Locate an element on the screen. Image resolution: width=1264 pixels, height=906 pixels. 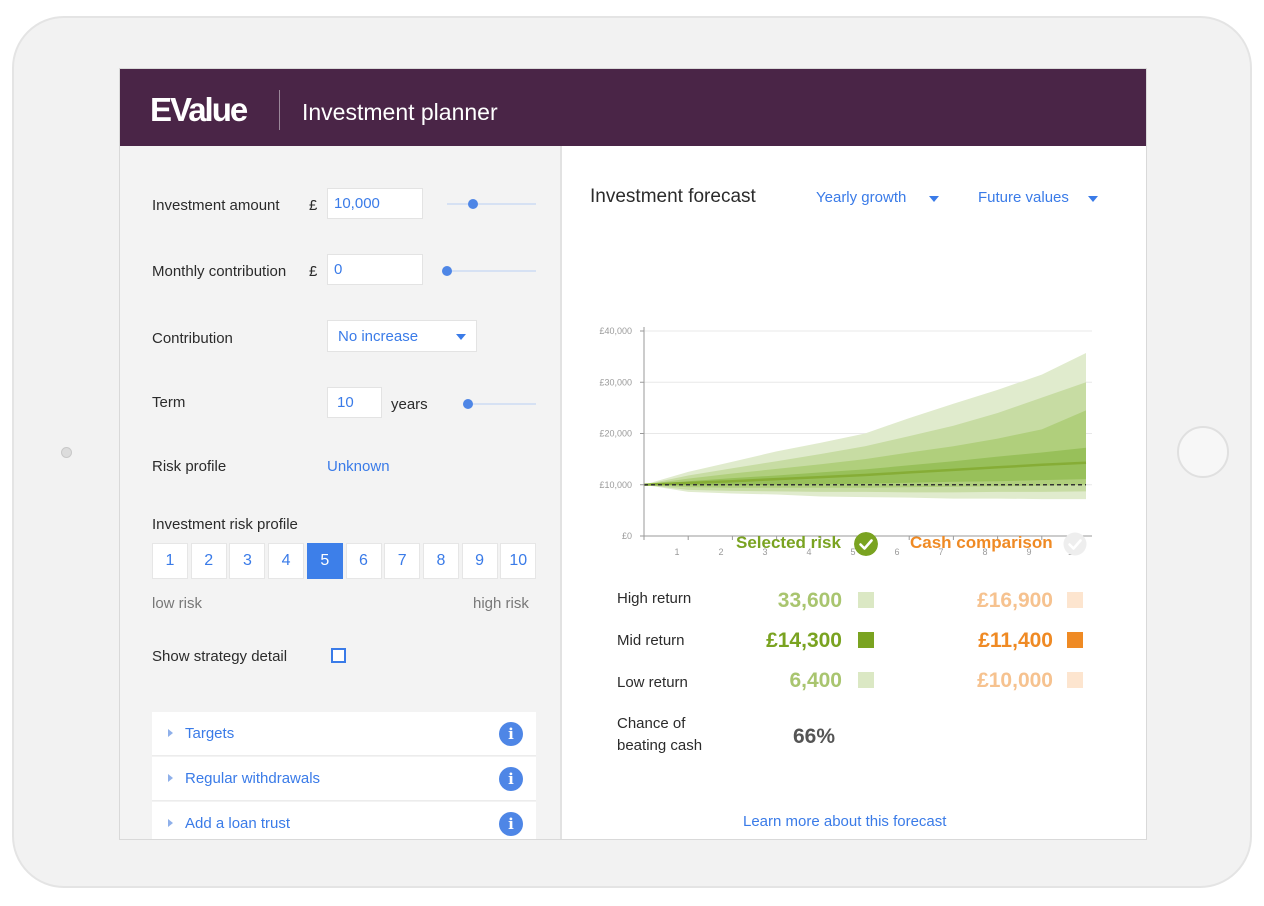
future-values-label: Future values is located at coordinates (1023, 197).